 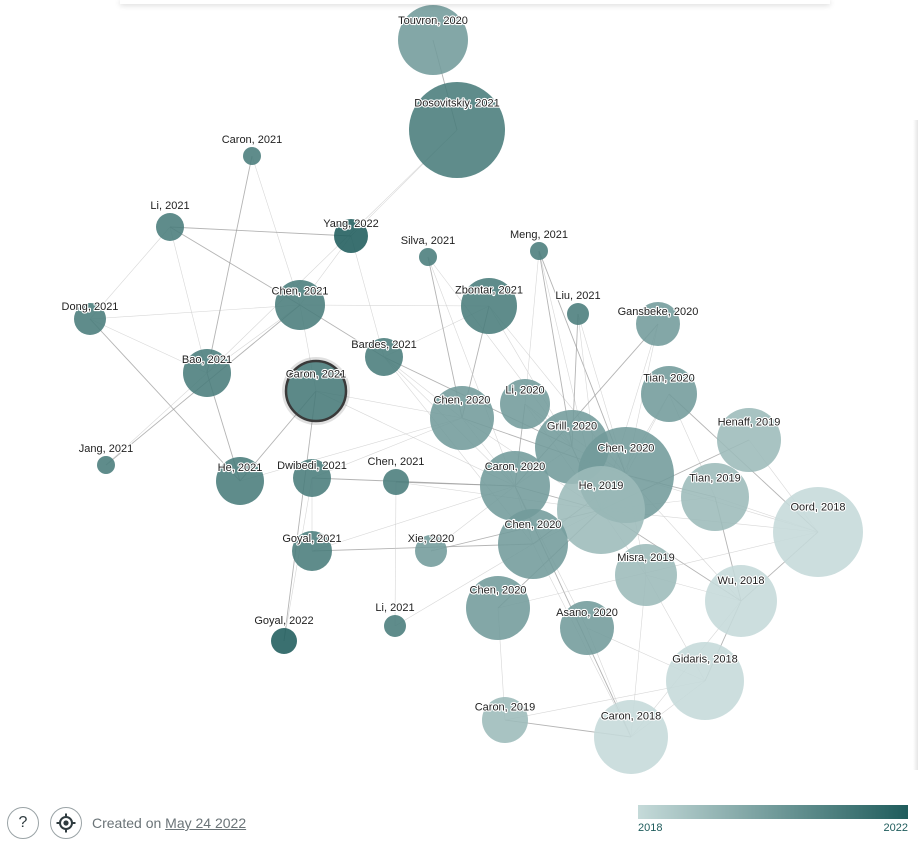 I want to click on recenter-button, so click(x=66, y=823).